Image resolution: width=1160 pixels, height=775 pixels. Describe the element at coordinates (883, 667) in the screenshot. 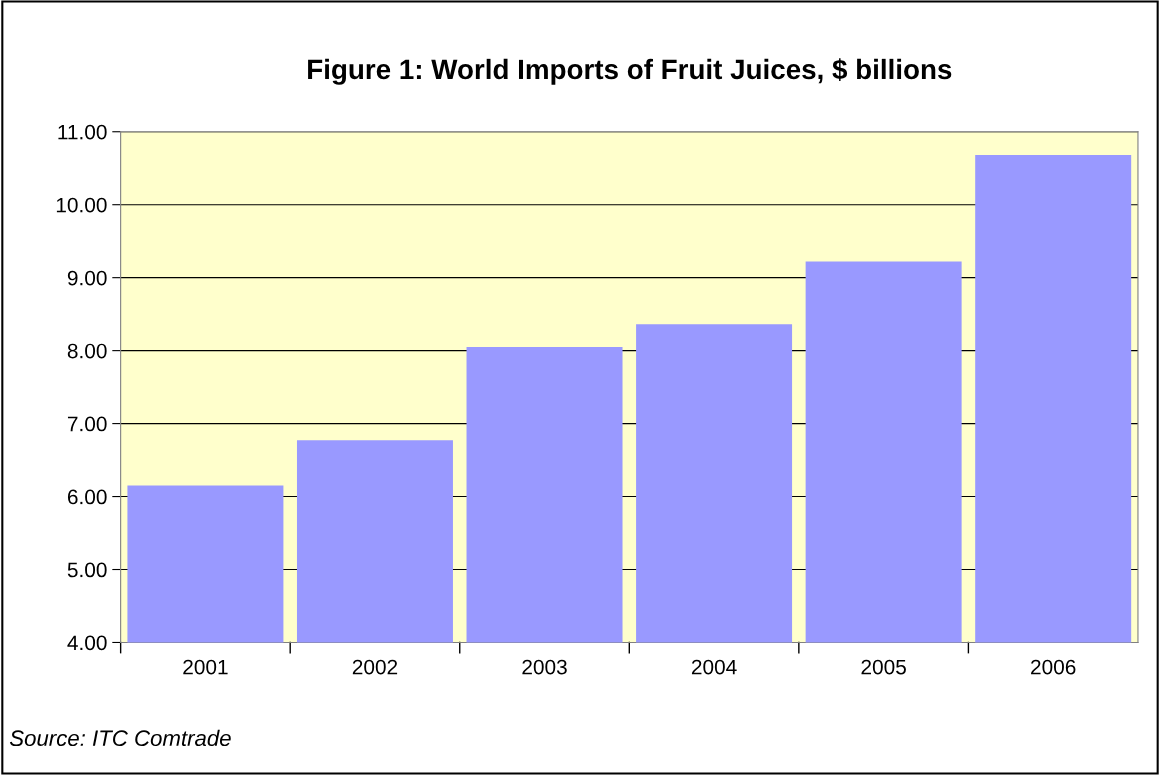

I see `x-tick-label: 2005` at that location.